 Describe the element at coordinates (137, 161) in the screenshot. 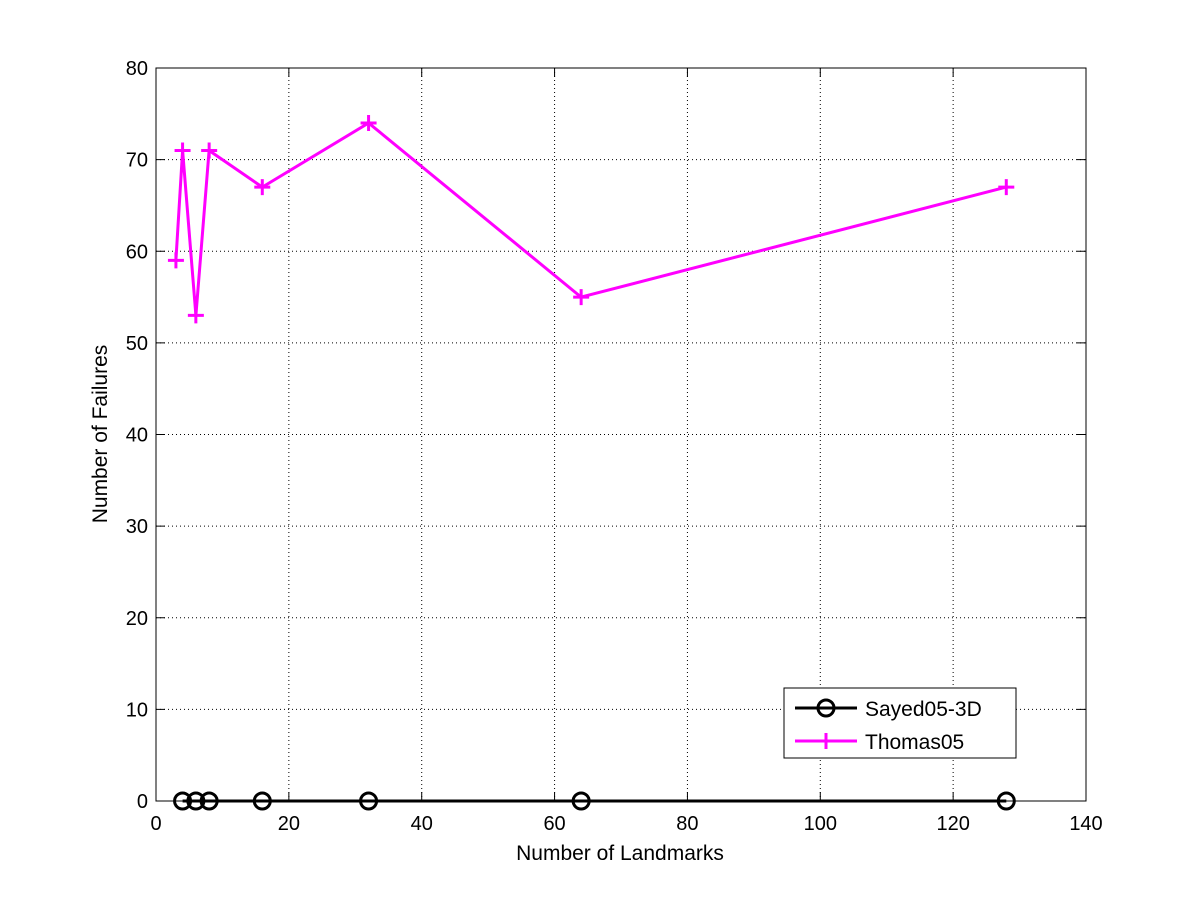

I see `y-tick-label: 70` at that location.